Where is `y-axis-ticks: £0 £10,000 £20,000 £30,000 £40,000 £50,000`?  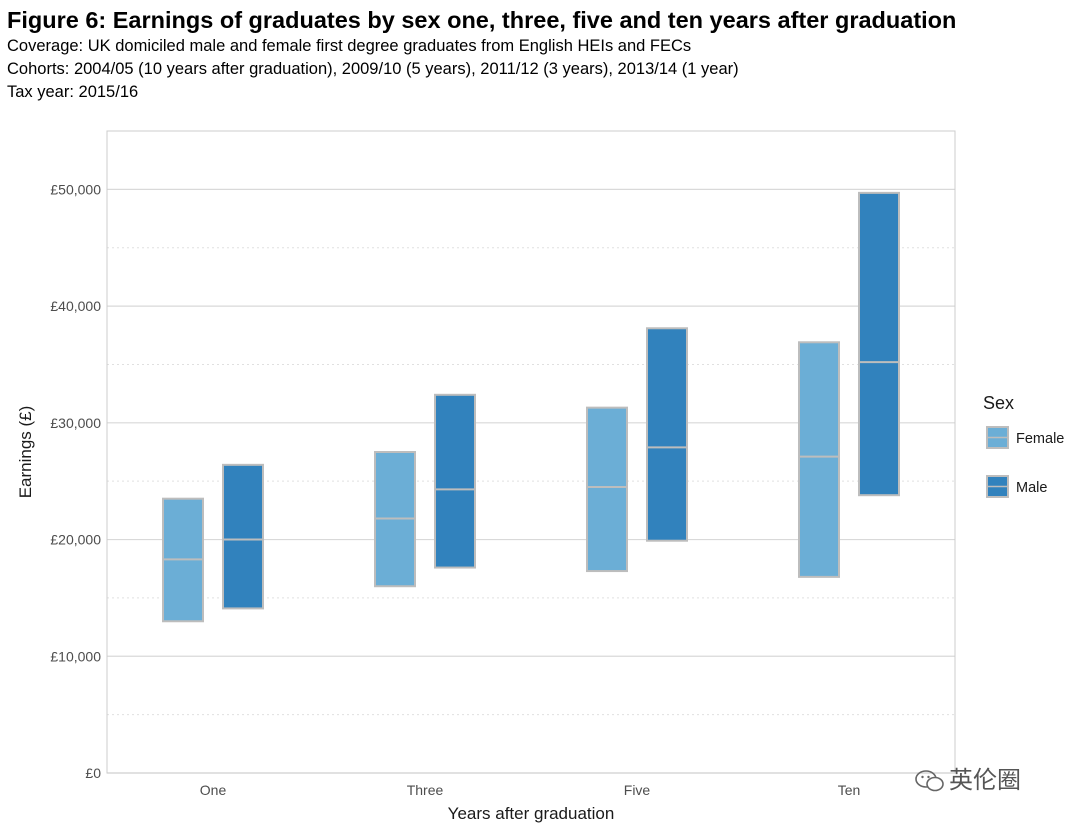
y-axis-ticks: £0 £10,000 £20,000 £30,000 £40,000 £50,000 is located at coordinates (75, 481).